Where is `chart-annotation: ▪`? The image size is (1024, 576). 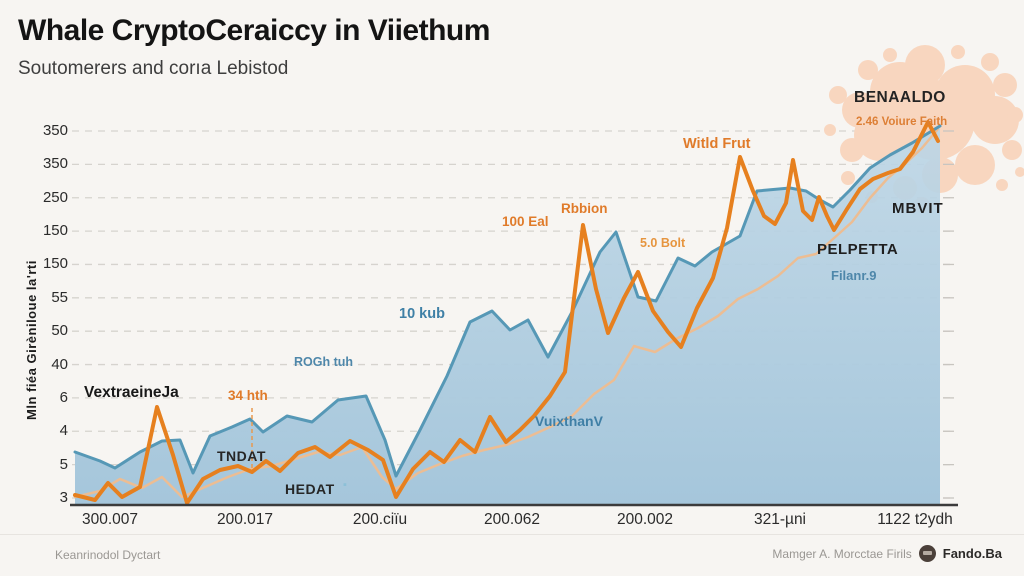 chart-annotation: ▪ is located at coordinates (345, 485).